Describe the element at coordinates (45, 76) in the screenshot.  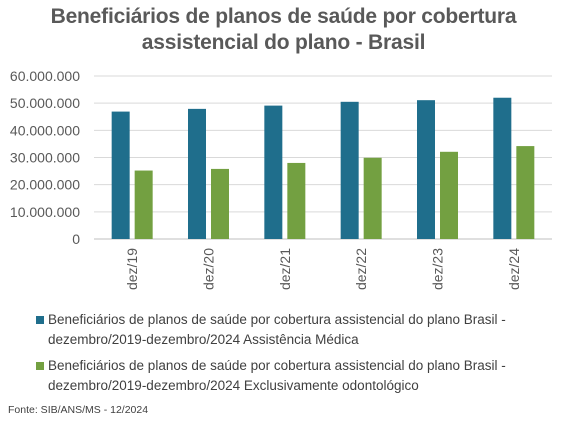
I see `y-tick-label: 60.000.000` at that location.